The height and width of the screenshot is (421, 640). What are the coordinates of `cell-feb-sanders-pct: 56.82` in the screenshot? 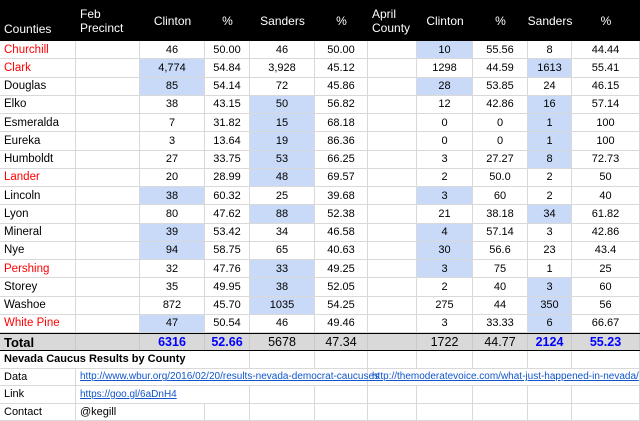 It's located at (341, 104).